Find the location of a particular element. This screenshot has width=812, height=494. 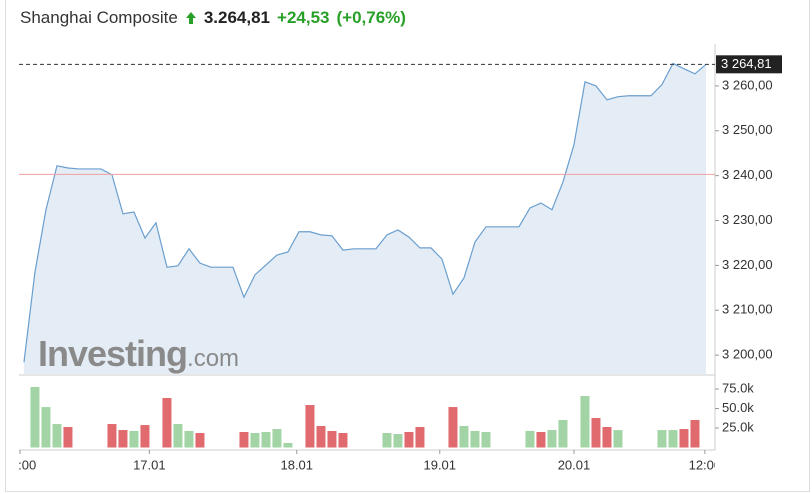

volume-tick-label: 75.0k is located at coordinates (738, 387).